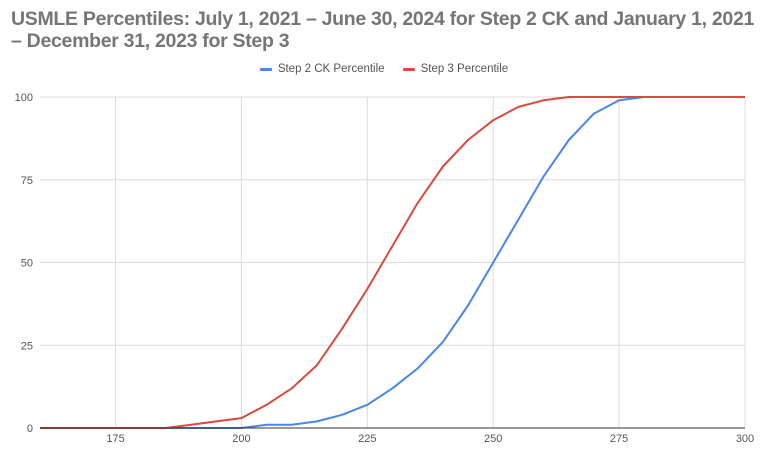  Describe the element at coordinates (408, 69) in the screenshot. I see `legend-swatch-red-icon` at that location.